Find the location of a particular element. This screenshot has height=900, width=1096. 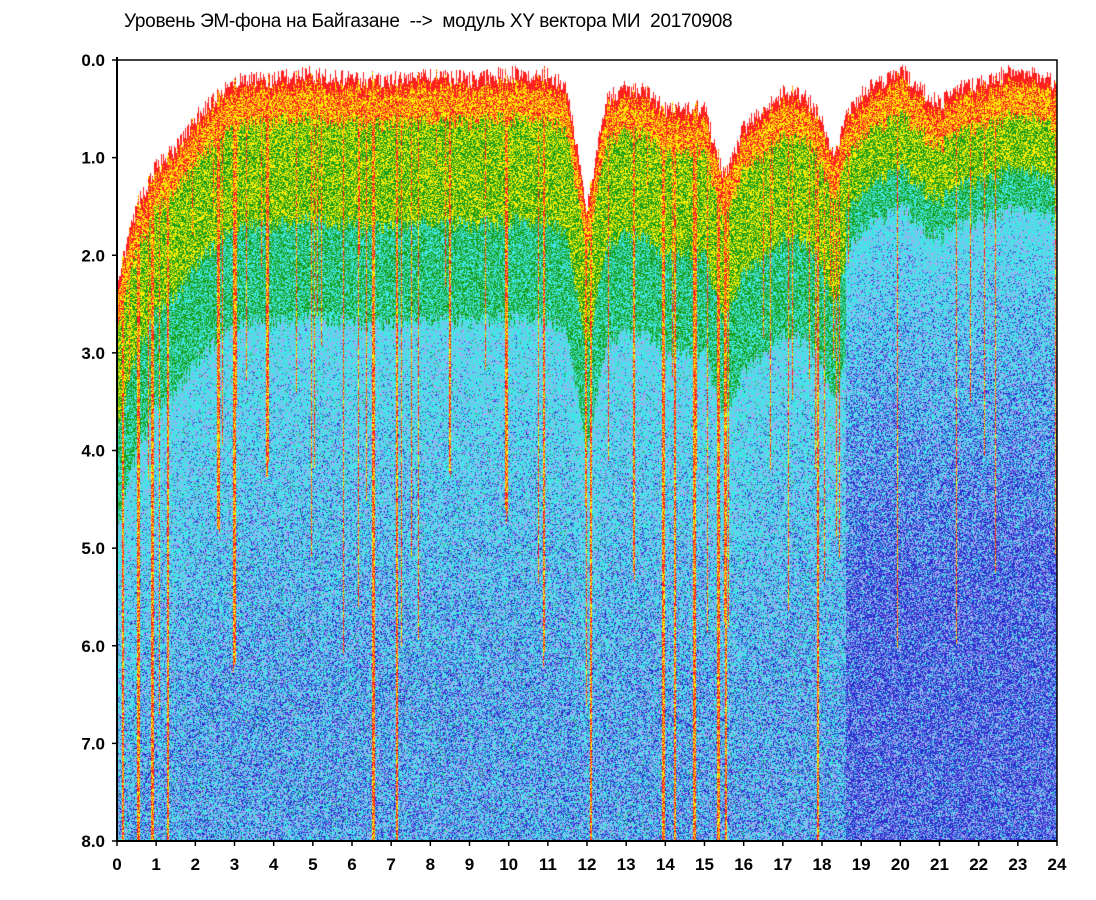

y-tick-label: 5.0 is located at coordinates (93, 548).